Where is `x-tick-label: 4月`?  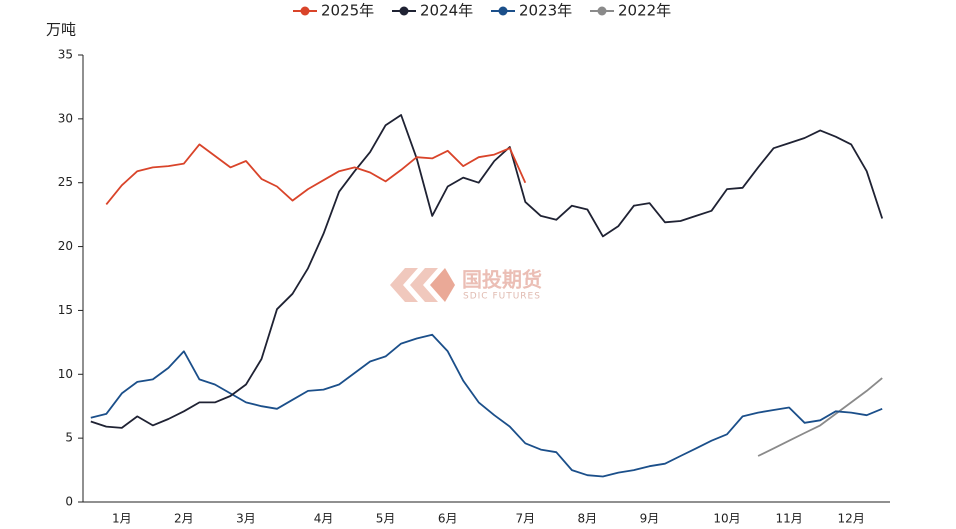 x-tick-label: 4月 is located at coordinates (324, 519).